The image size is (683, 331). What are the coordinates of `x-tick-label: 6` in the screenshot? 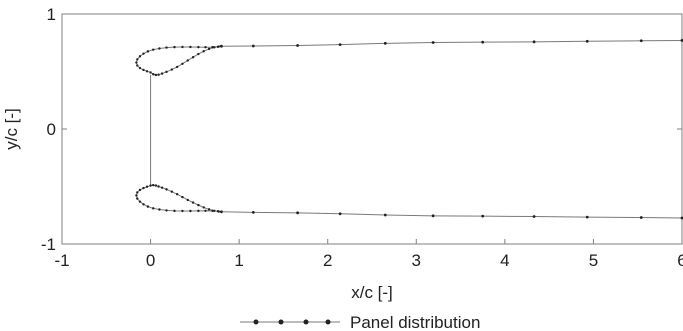 It's located at (680, 260).